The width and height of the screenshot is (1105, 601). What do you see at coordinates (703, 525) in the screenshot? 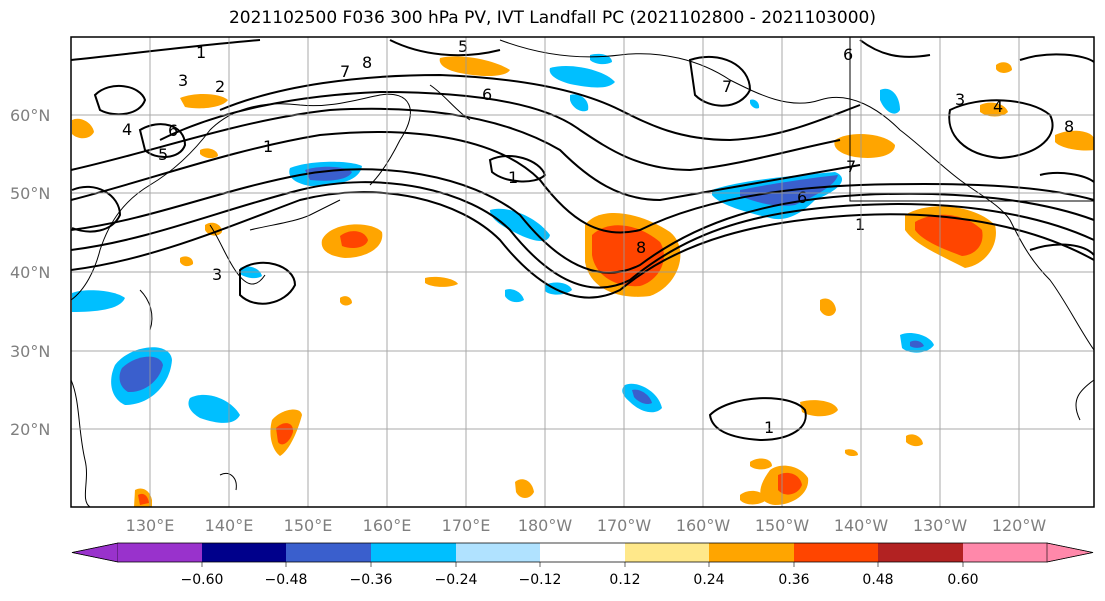
I see `lon-label: 160°W` at bounding box center [703, 525].